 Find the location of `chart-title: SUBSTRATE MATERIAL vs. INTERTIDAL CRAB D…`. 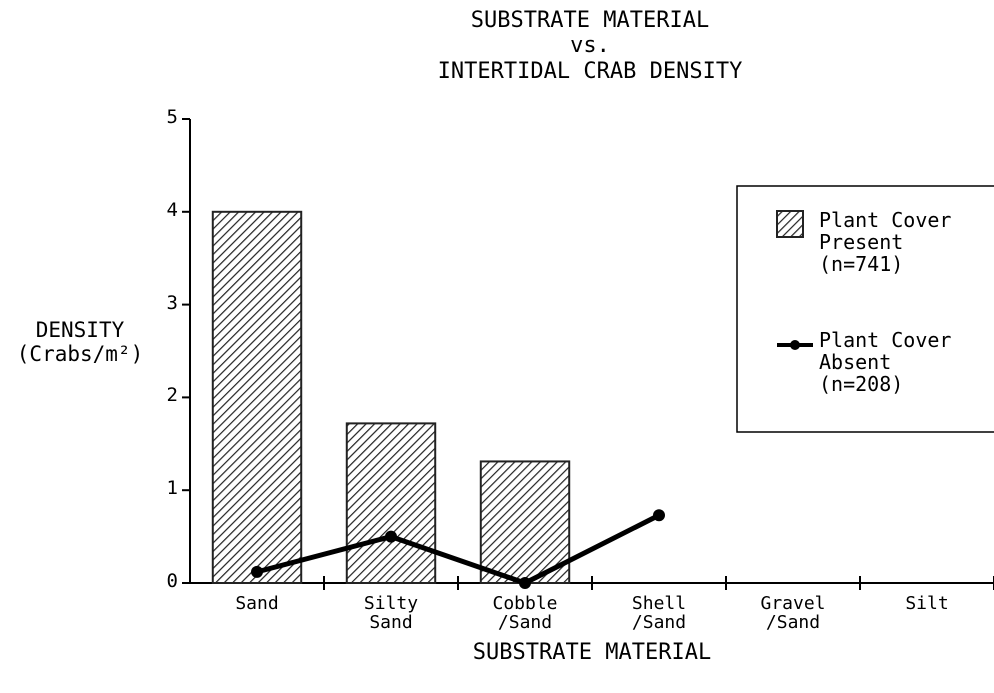

chart-title: SUBSTRATE MATERIAL vs. INTERTIDAL CRAB D… is located at coordinates (590, 46).